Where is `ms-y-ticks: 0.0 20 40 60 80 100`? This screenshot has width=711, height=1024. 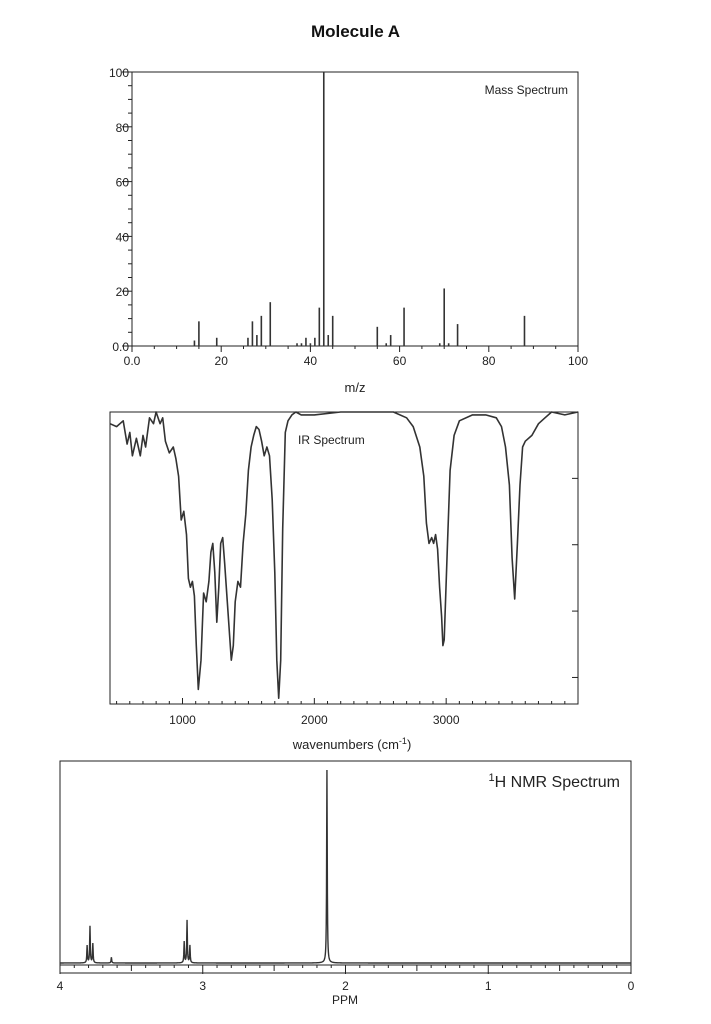 ms-y-ticks: 0.0 20 40 60 80 100 is located at coordinates (120, 210).